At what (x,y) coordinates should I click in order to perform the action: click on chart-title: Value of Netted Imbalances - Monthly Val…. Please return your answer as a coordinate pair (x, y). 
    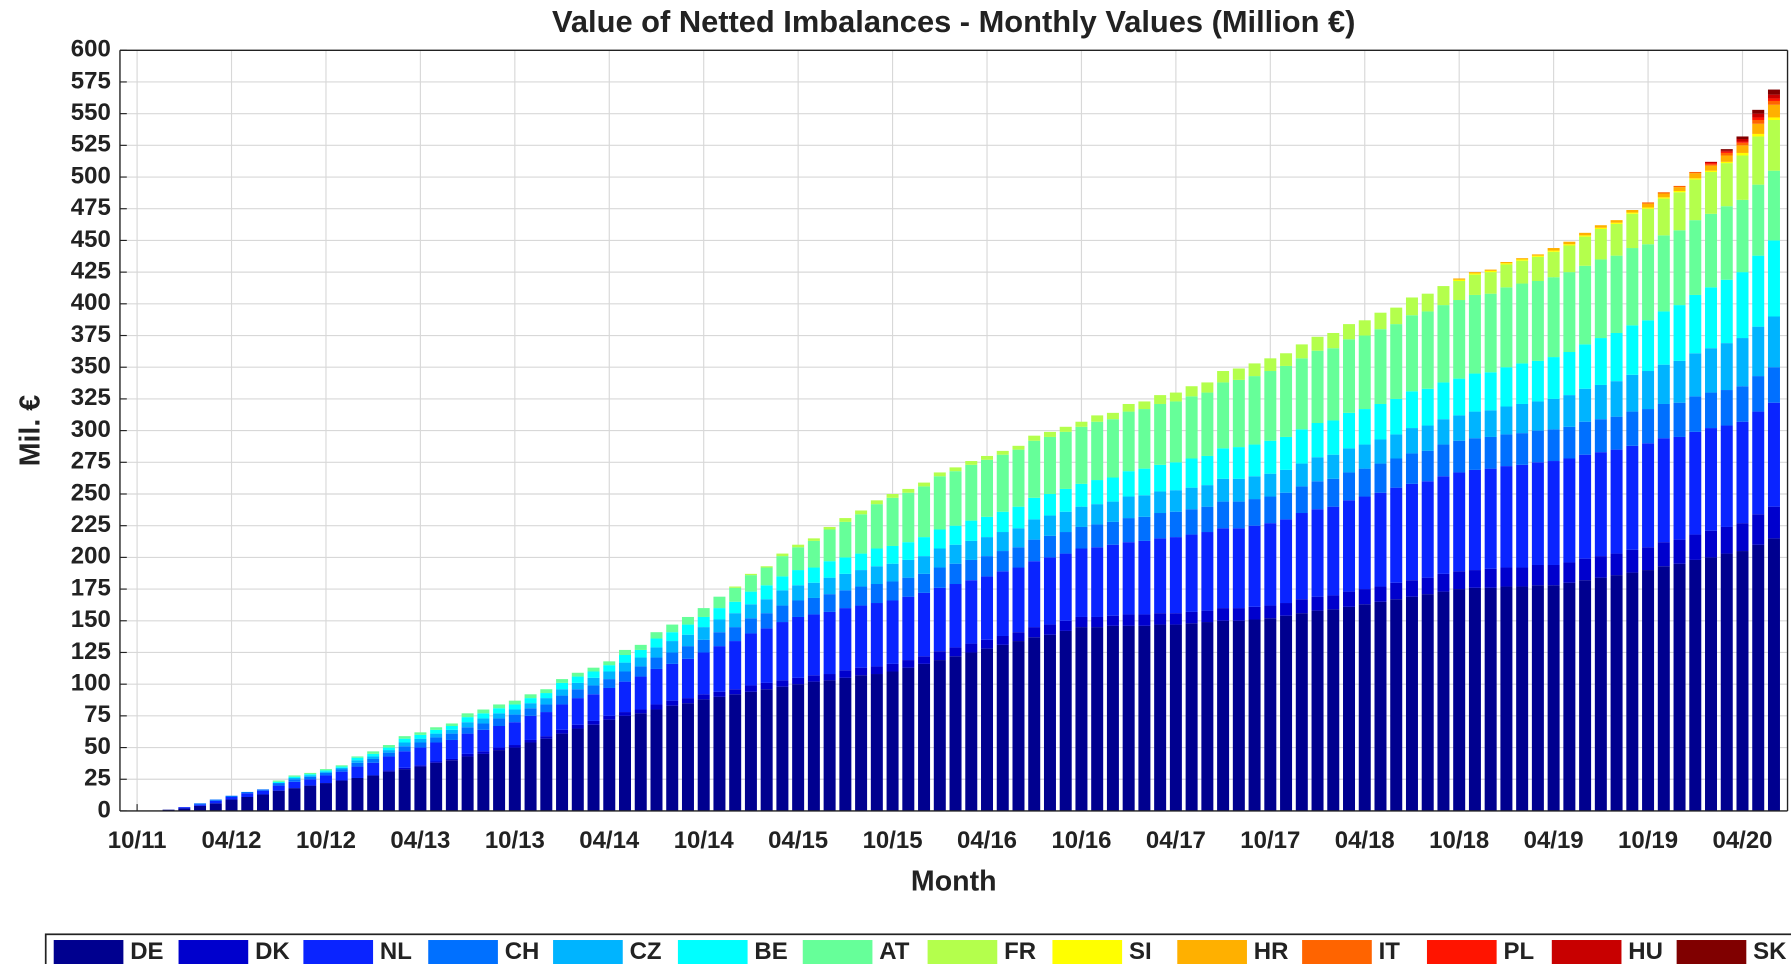
    Looking at the image, I should click on (953, 21).